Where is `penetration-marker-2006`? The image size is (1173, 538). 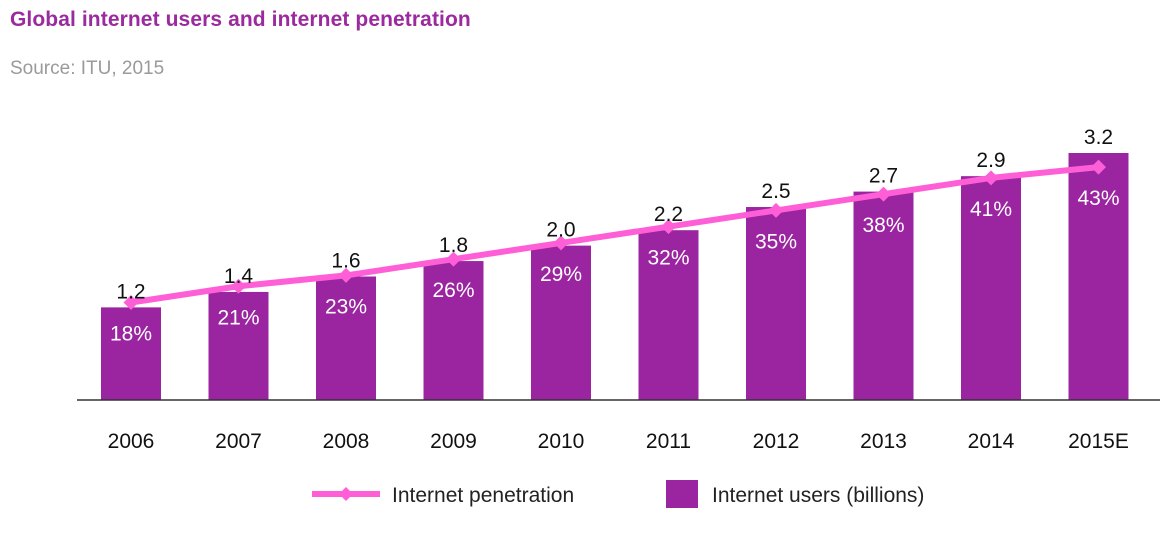 penetration-marker-2006 is located at coordinates (131, 302).